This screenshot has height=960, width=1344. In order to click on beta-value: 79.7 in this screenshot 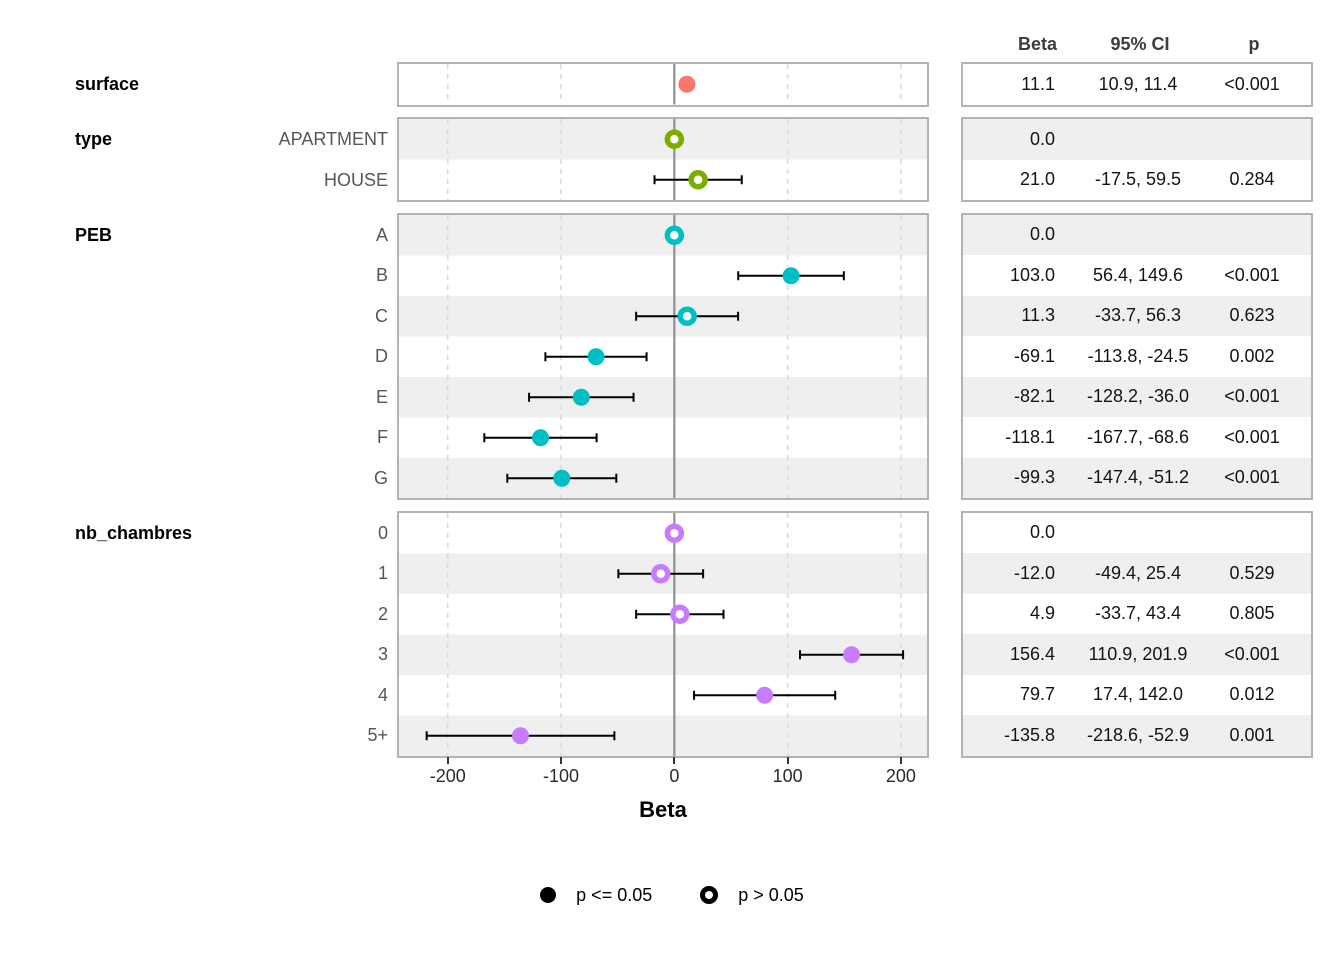, I will do `click(1037, 694)`.